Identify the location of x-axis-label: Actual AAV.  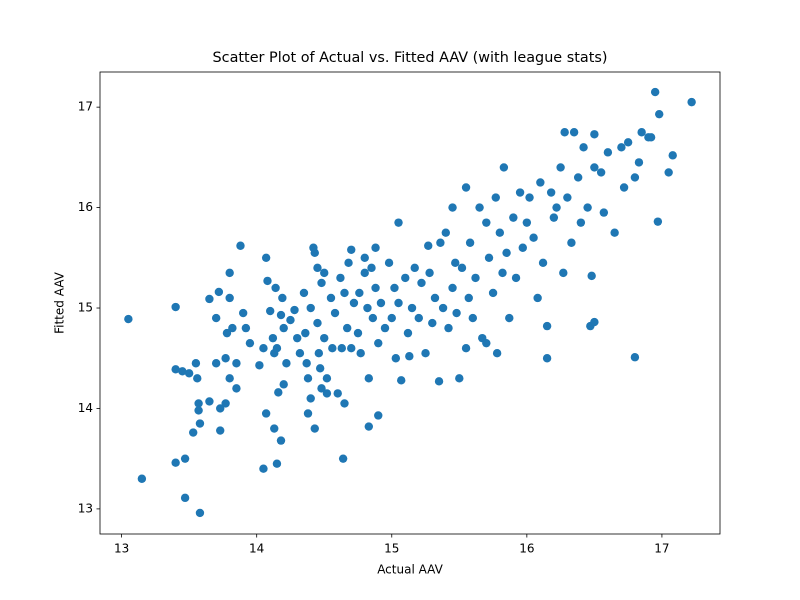
(410, 570).